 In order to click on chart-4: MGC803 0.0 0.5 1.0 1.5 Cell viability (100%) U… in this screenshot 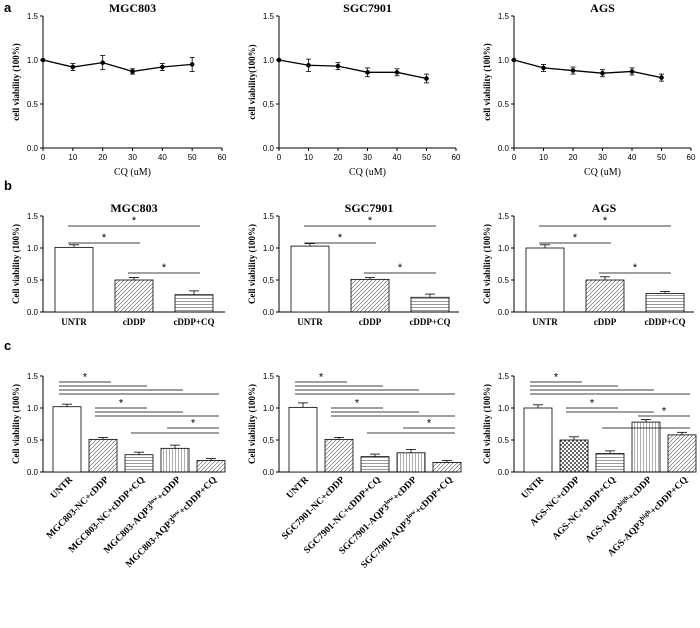, I will do `click(118, 264)`.